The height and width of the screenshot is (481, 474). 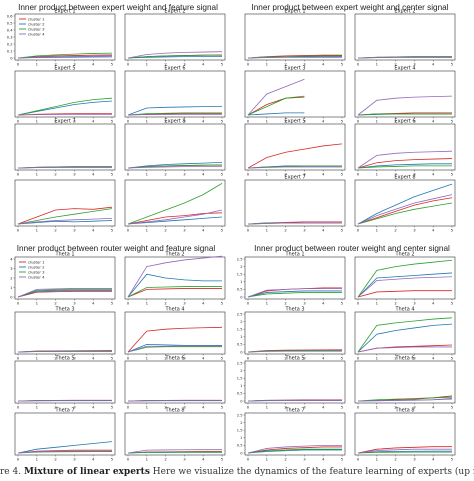 I want to click on y-tick-label: 0.1, so click(x=10, y=51).